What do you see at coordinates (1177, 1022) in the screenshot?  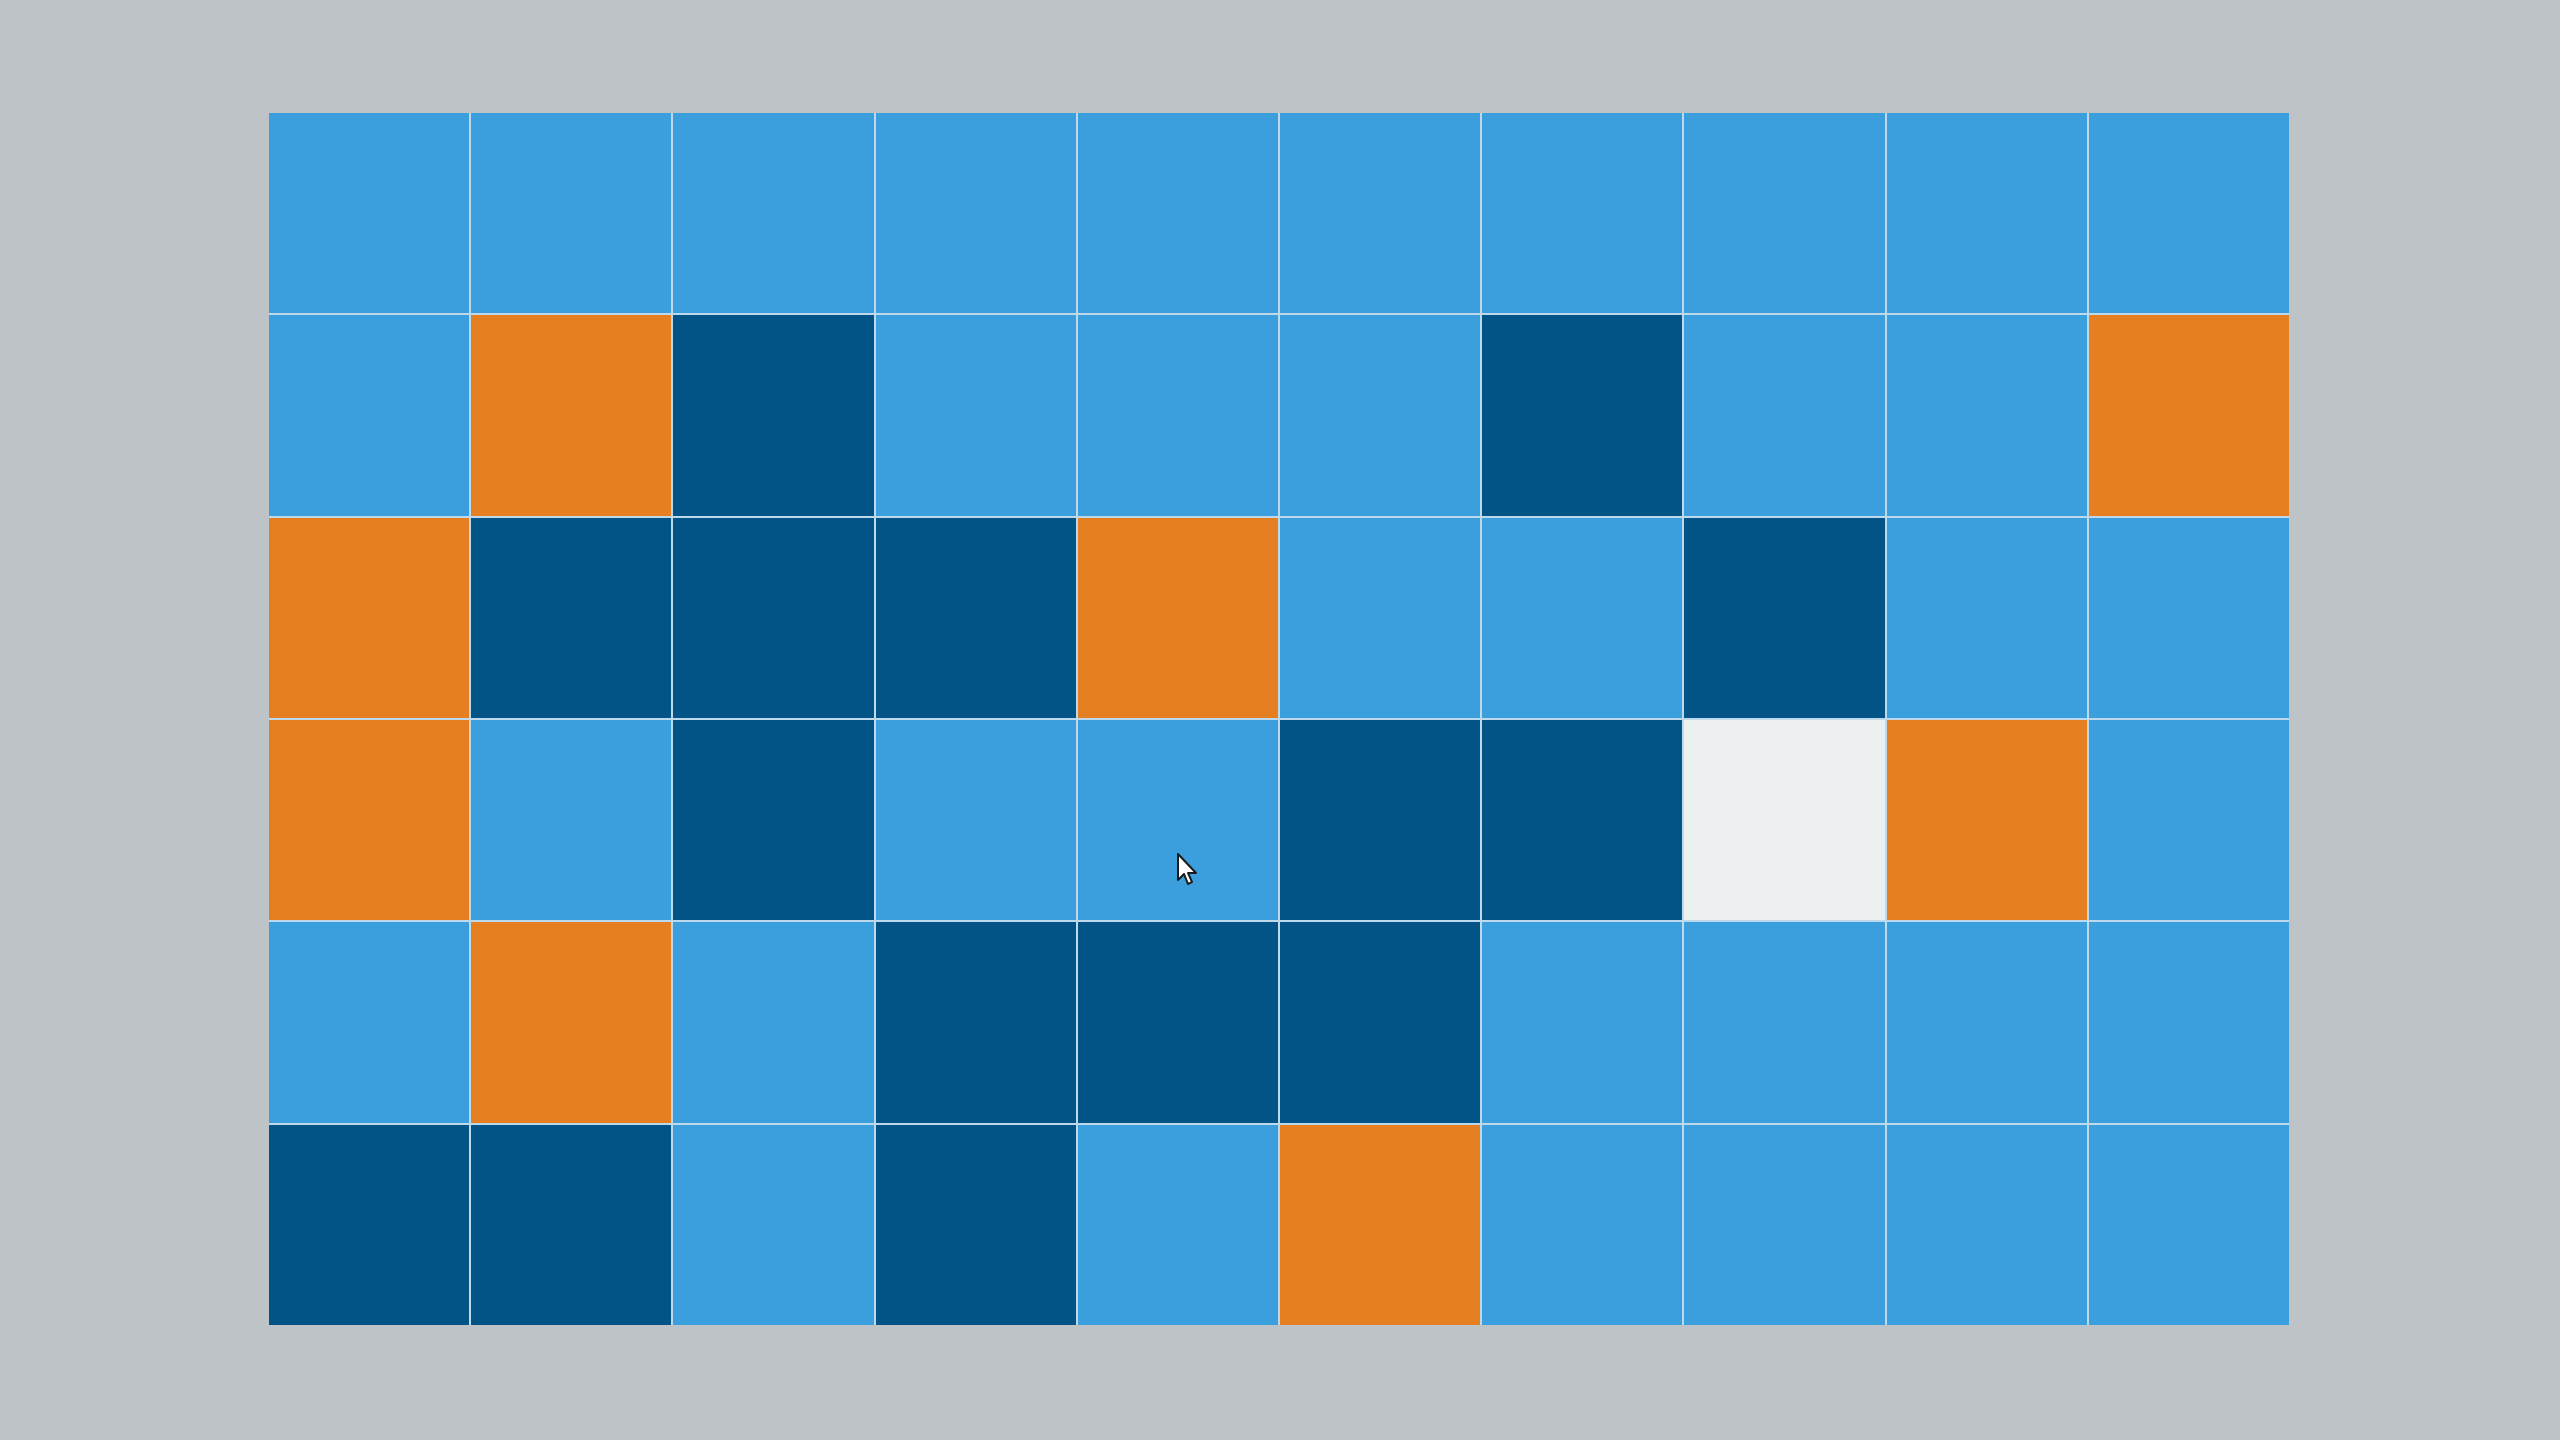 I see `board-cell-r5-c5-dark` at bounding box center [1177, 1022].